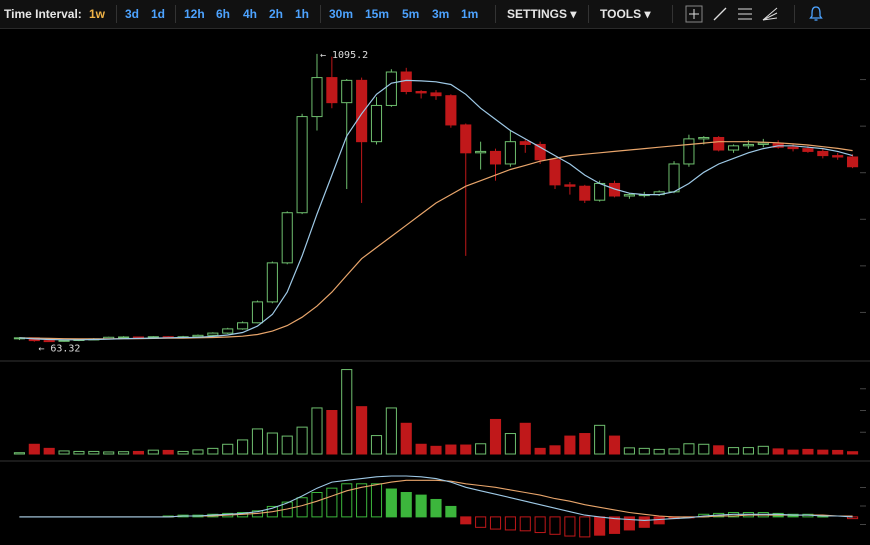 Image resolution: width=870 pixels, height=545 pixels. I want to click on interval-1h: 1h, so click(302, 14).